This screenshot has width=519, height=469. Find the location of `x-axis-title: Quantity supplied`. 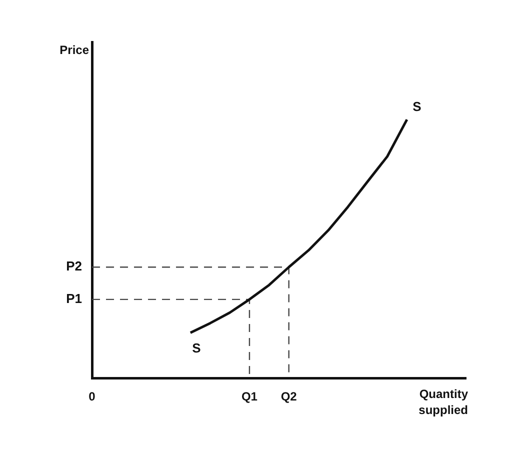

x-axis-title: Quantity supplied is located at coordinates (443, 402).